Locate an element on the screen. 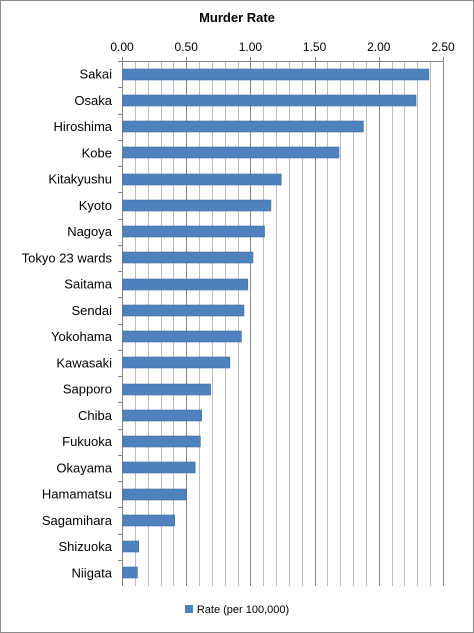  category-label: Hamamatsu is located at coordinates (77, 494).